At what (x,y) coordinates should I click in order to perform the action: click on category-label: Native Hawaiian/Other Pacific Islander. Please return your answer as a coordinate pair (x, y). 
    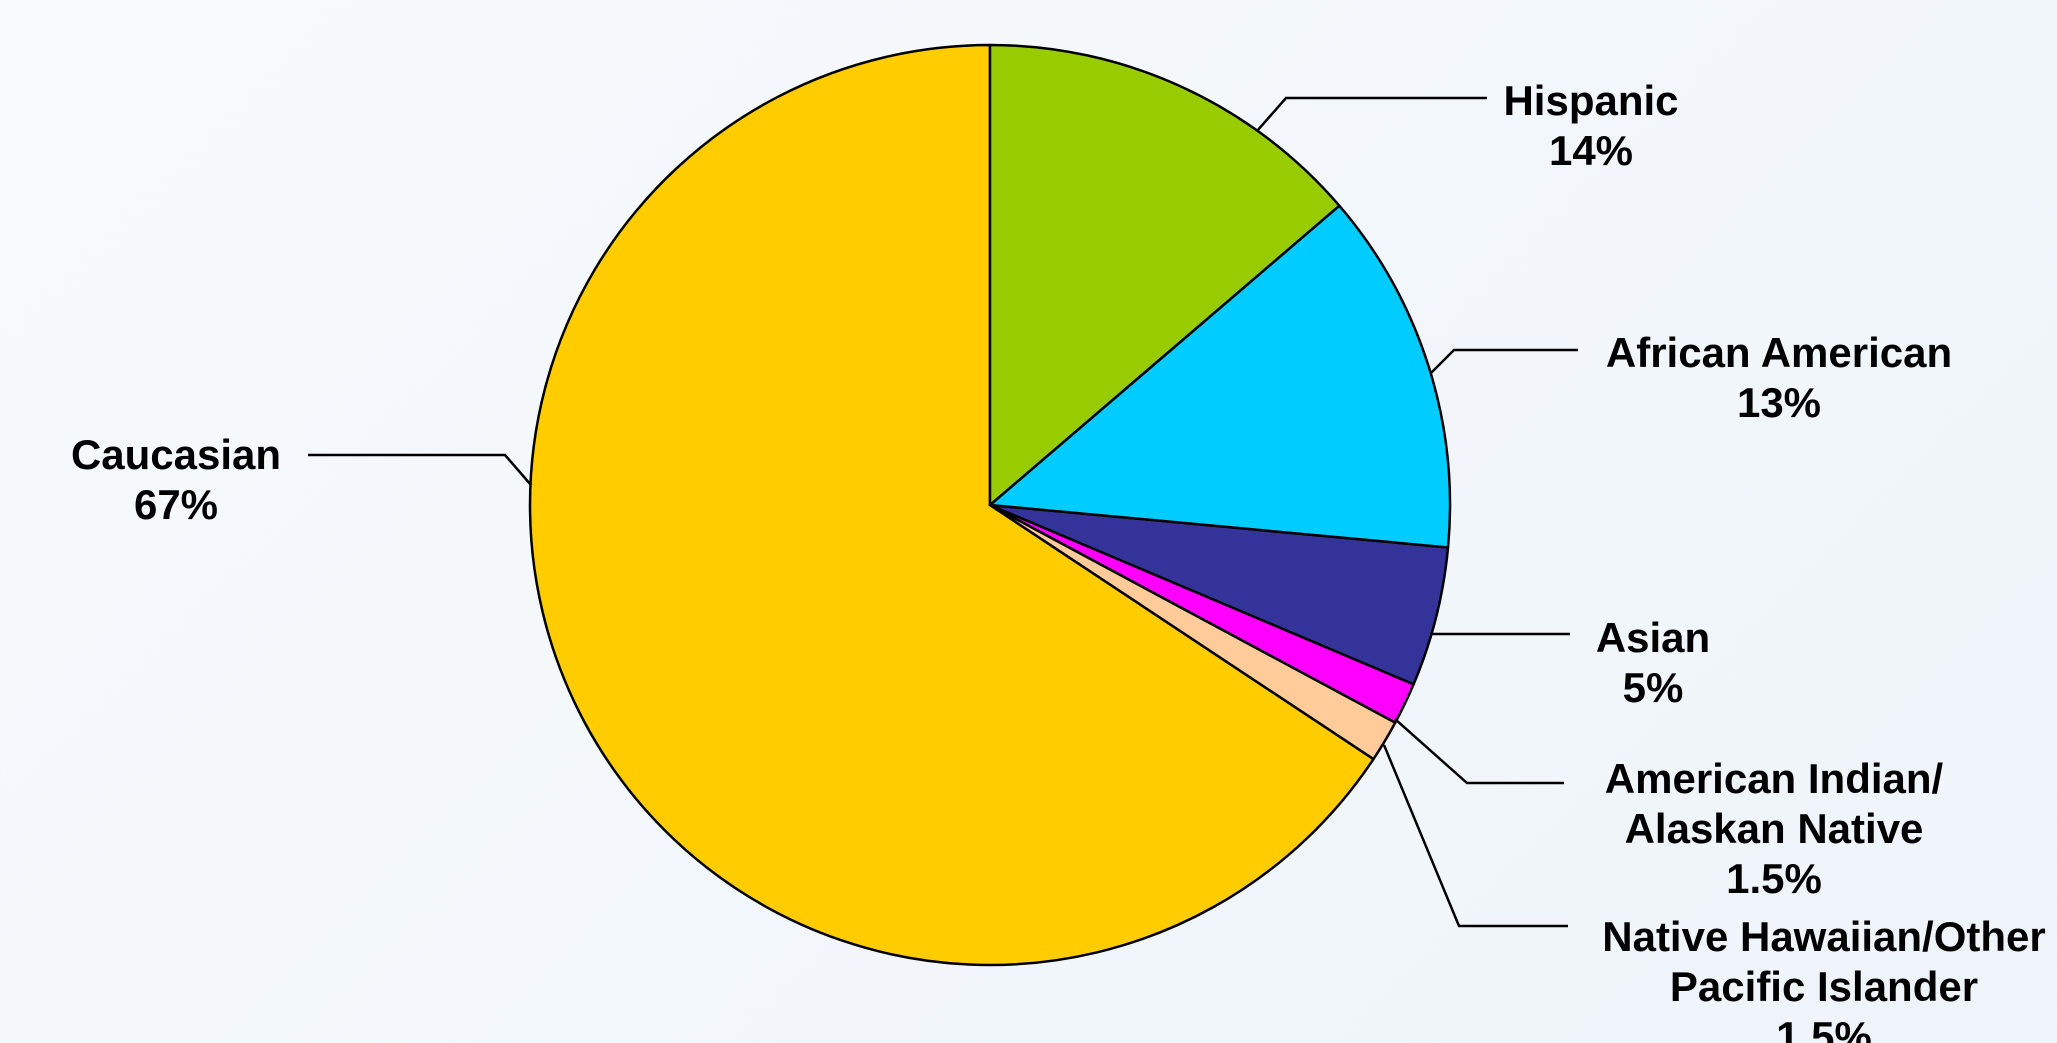
    Looking at the image, I should click on (1824, 961).